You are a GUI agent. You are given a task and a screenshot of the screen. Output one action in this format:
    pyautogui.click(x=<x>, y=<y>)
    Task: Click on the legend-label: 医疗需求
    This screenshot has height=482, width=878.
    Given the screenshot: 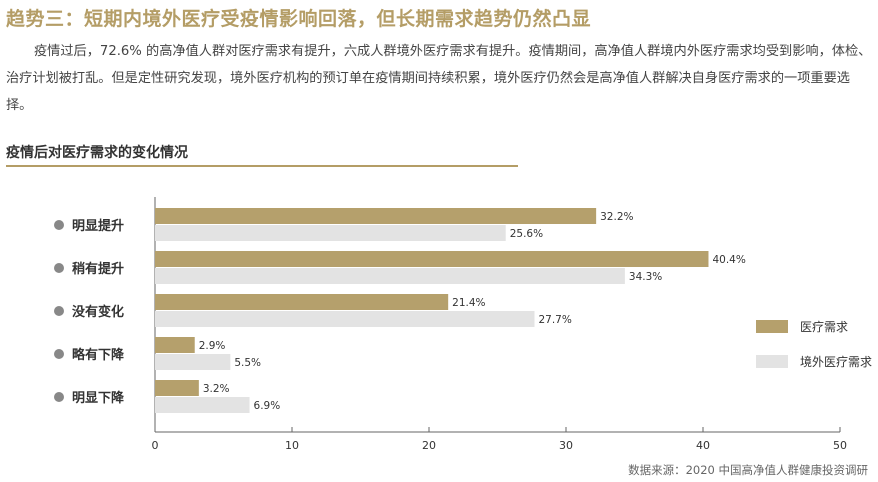 What is the action you would take?
    pyautogui.click(x=824, y=327)
    